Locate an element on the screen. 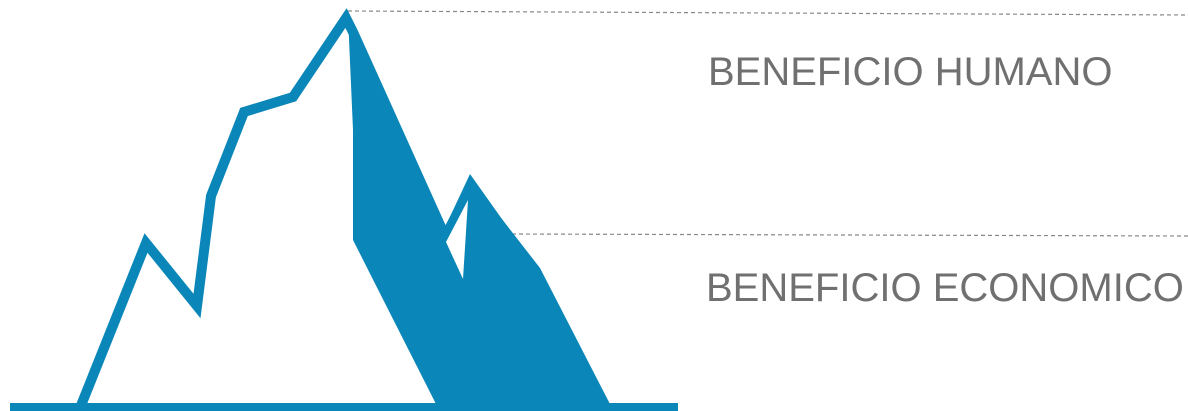 The image size is (1188, 411). guide-line-top is located at coordinates (767, 13).